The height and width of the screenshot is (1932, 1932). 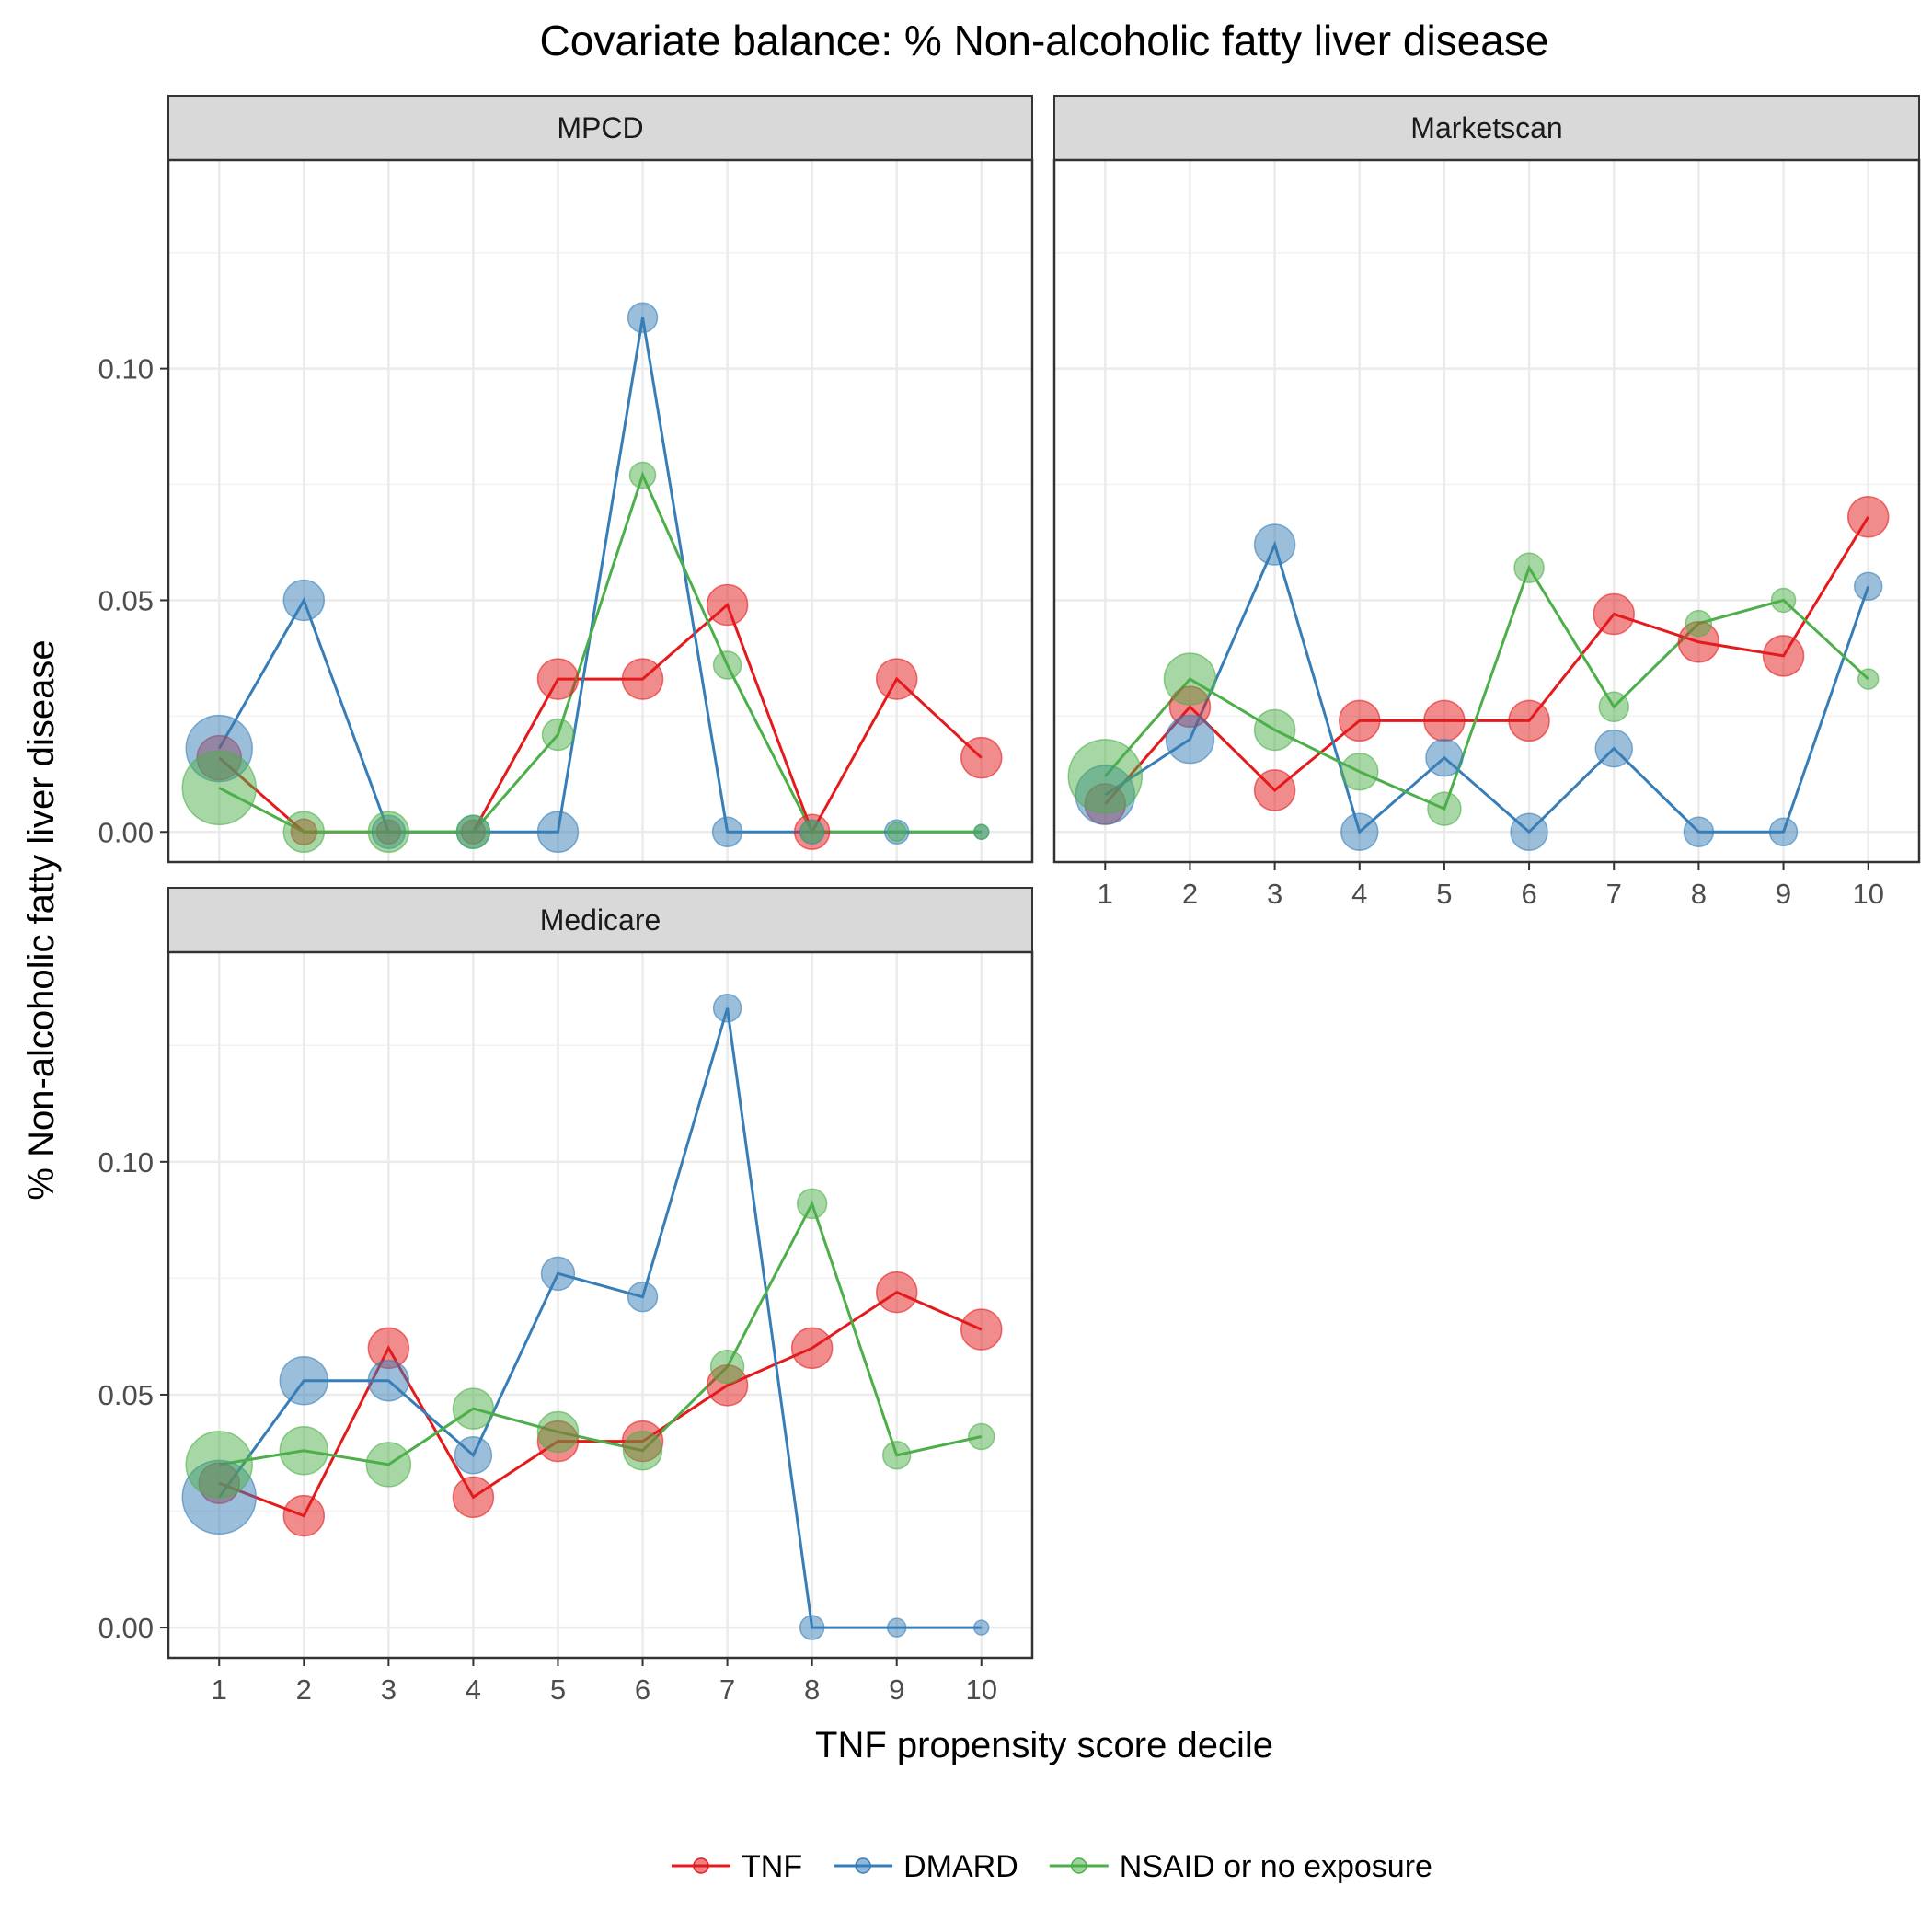 I want to click on x-tick-label: 3, so click(x=1274, y=894).